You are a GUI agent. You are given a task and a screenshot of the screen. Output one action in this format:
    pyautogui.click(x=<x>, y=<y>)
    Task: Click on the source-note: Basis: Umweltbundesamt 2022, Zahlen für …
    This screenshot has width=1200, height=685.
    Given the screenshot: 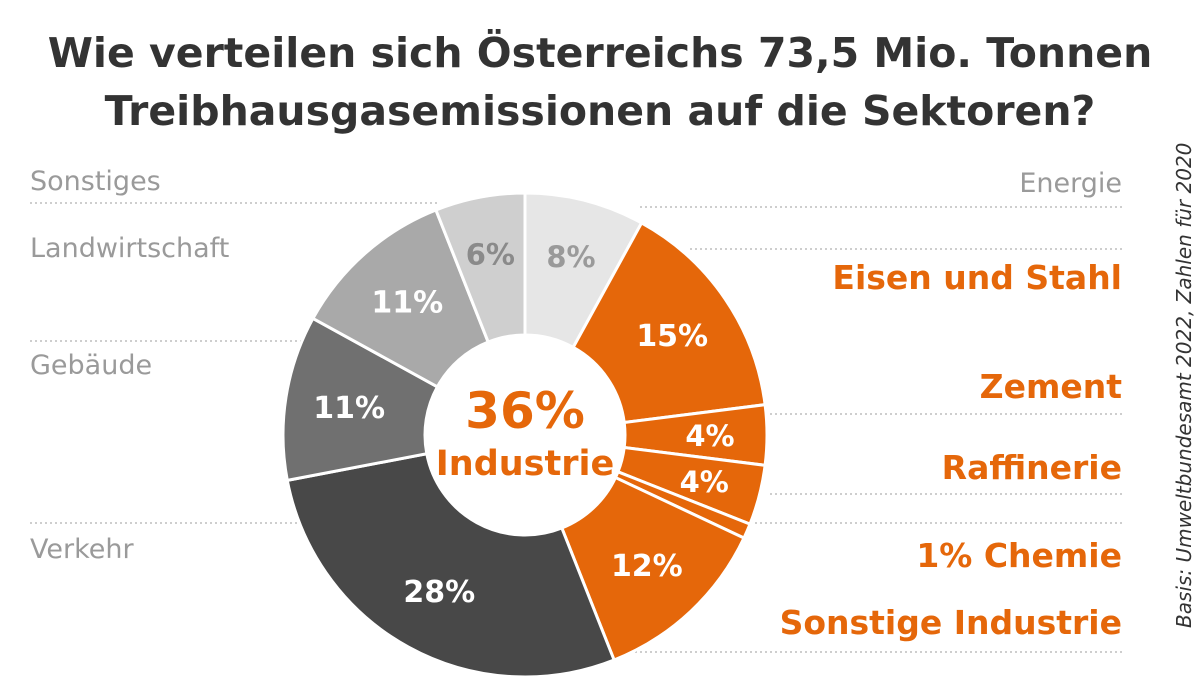 What is the action you would take?
    pyautogui.click(x=1184, y=385)
    